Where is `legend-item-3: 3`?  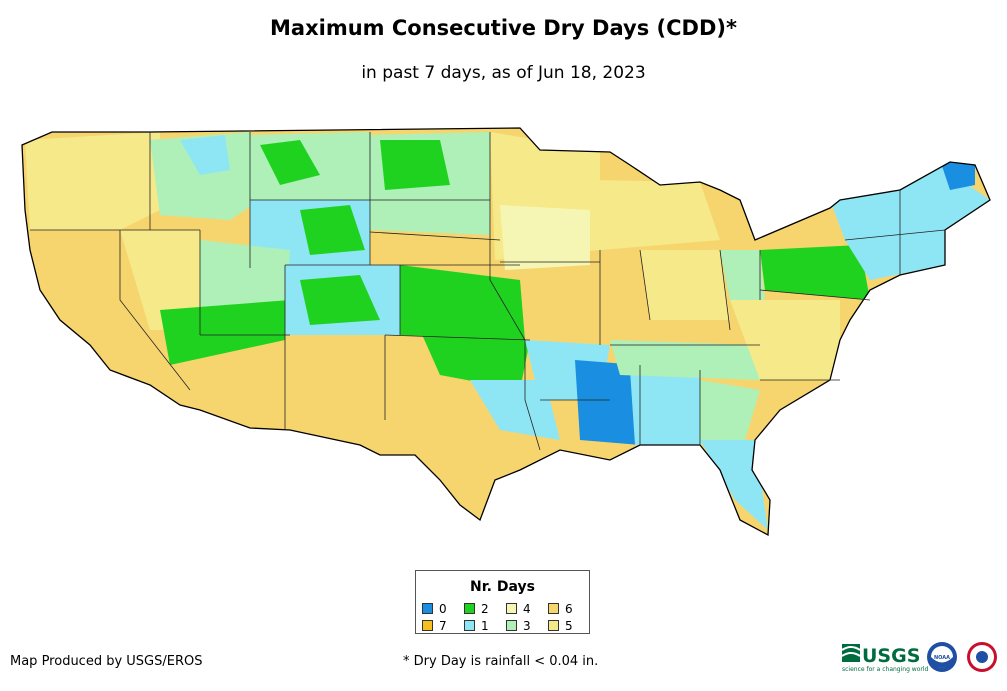 legend-item-3: 3 is located at coordinates (527, 625).